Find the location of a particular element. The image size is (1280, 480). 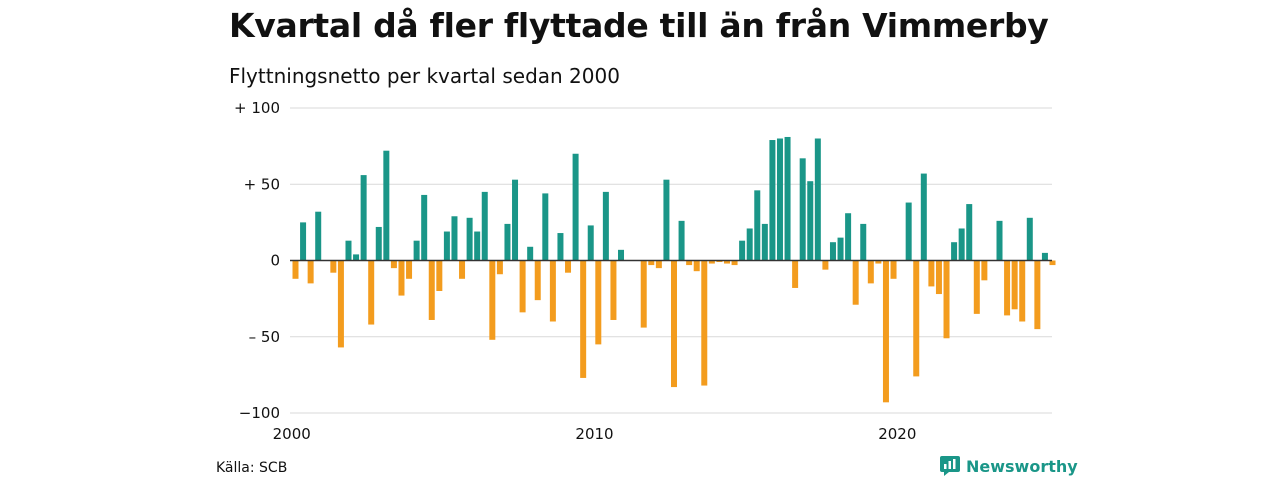

brand-name: Newsworthy is located at coordinates (1022, 466).